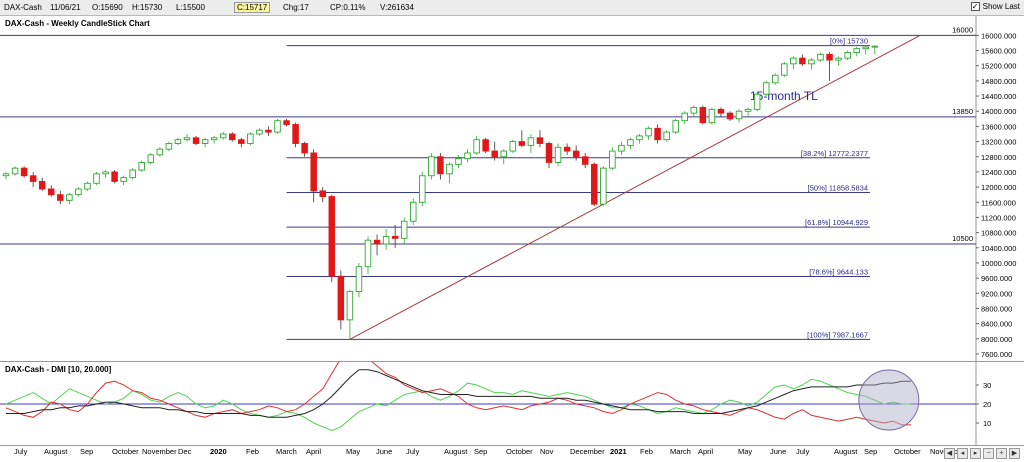 The image size is (1024, 462). What do you see at coordinates (998, 81) in the screenshot?
I see `y-tick-label: 14800.000` at bounding box center [998, 81].